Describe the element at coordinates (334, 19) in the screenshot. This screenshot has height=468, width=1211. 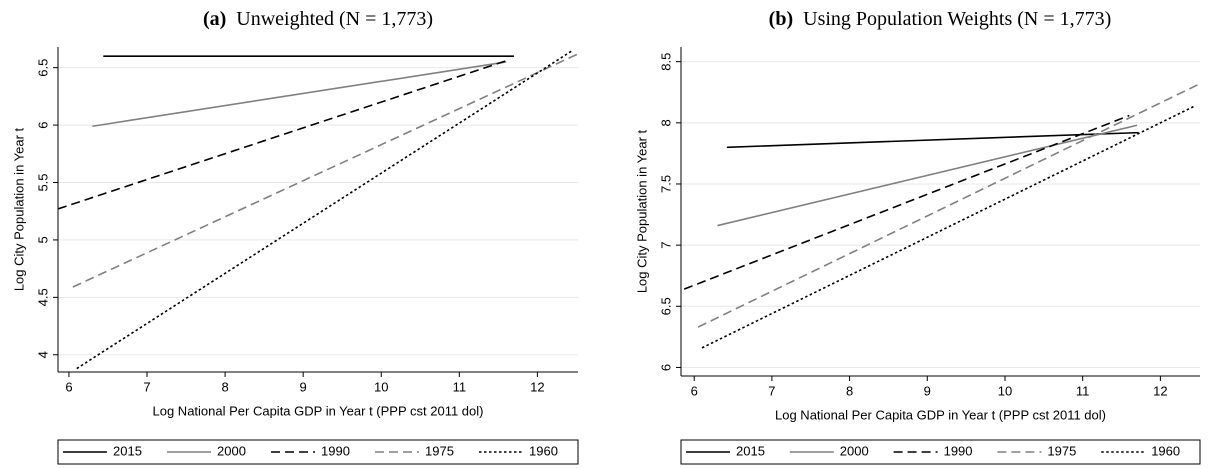
I see `panel-title: Unweighted (N = 1,773)` at that location.